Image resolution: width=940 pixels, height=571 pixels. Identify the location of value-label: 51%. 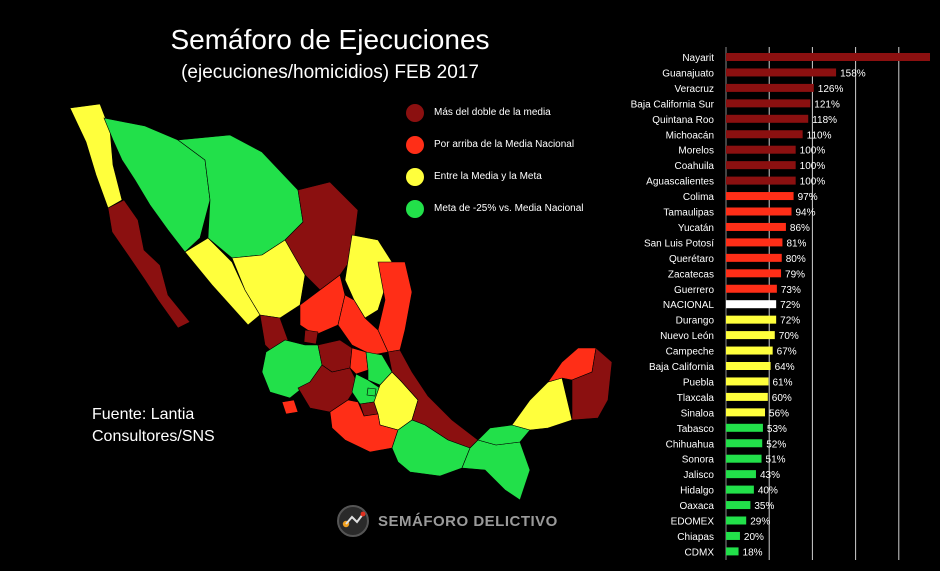
(776, 460).